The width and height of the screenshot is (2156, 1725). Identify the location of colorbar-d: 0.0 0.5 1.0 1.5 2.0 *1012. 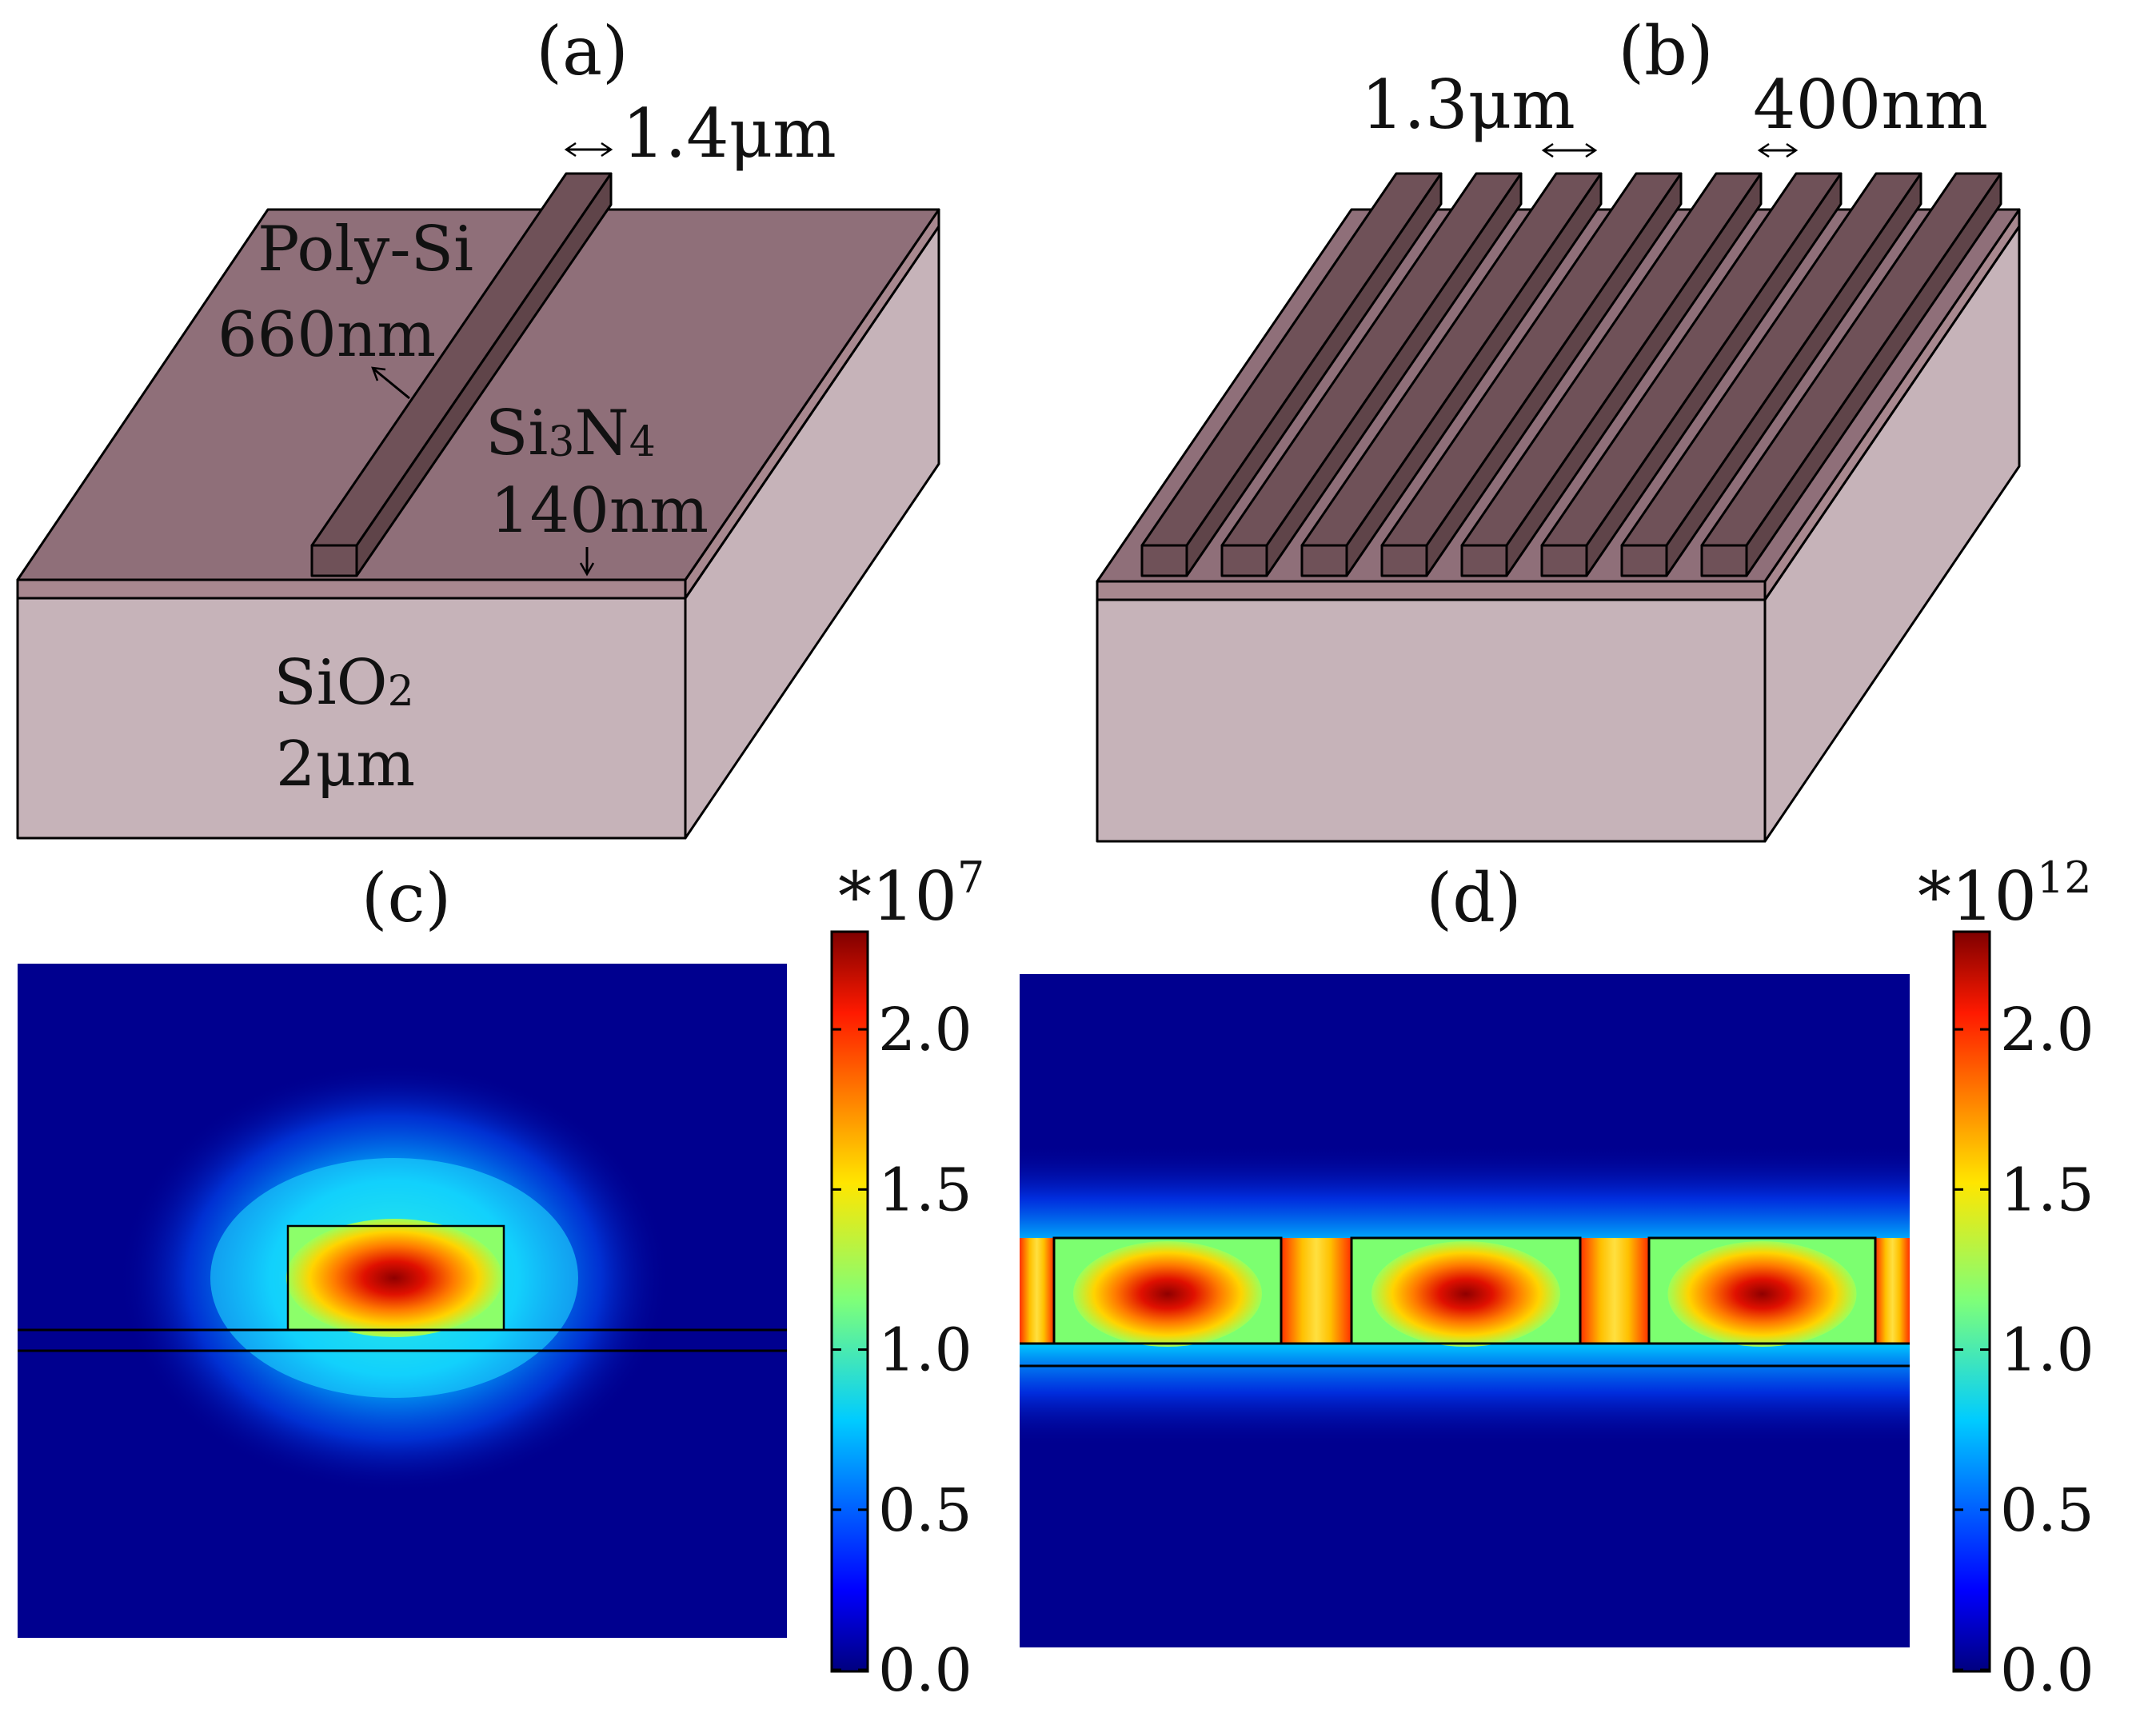
(2006, 1279).